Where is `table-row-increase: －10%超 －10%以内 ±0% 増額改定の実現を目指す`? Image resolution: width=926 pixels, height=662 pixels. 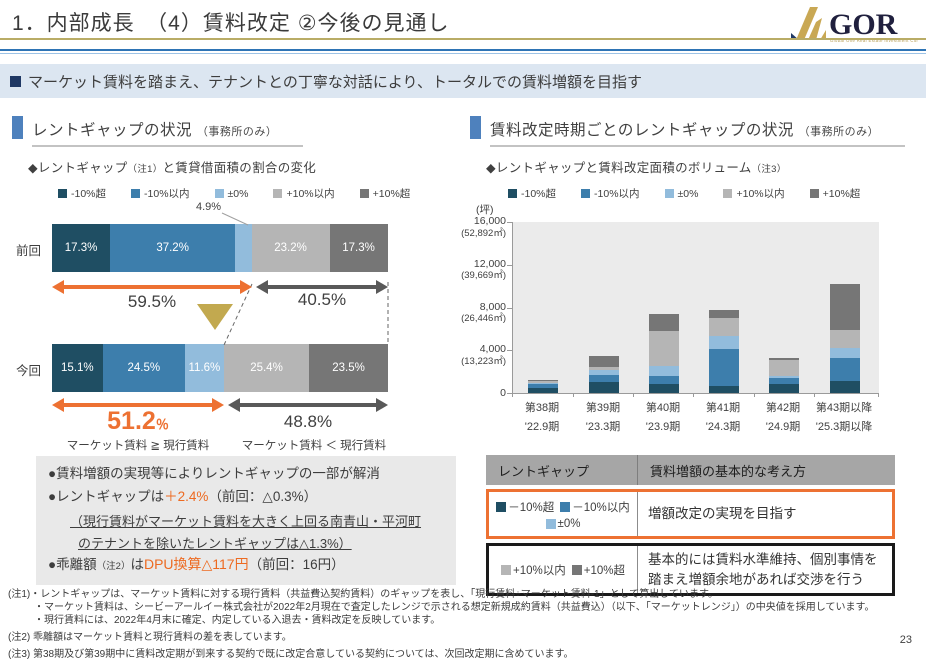 table-row-increase: －10%超 －10%以内 ±0% 増額改定の実現を目指す is located at coordinates (690, 514).